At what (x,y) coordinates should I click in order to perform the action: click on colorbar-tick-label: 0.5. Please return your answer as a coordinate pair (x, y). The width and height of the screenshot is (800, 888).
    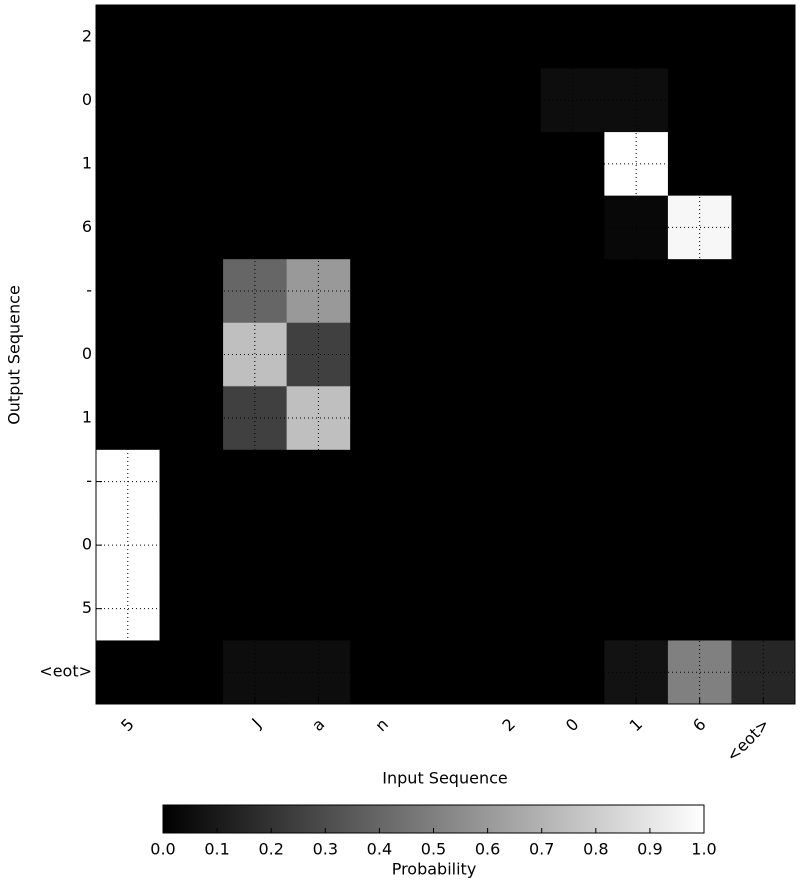
    Looking at the image, I should click on (433, 849).